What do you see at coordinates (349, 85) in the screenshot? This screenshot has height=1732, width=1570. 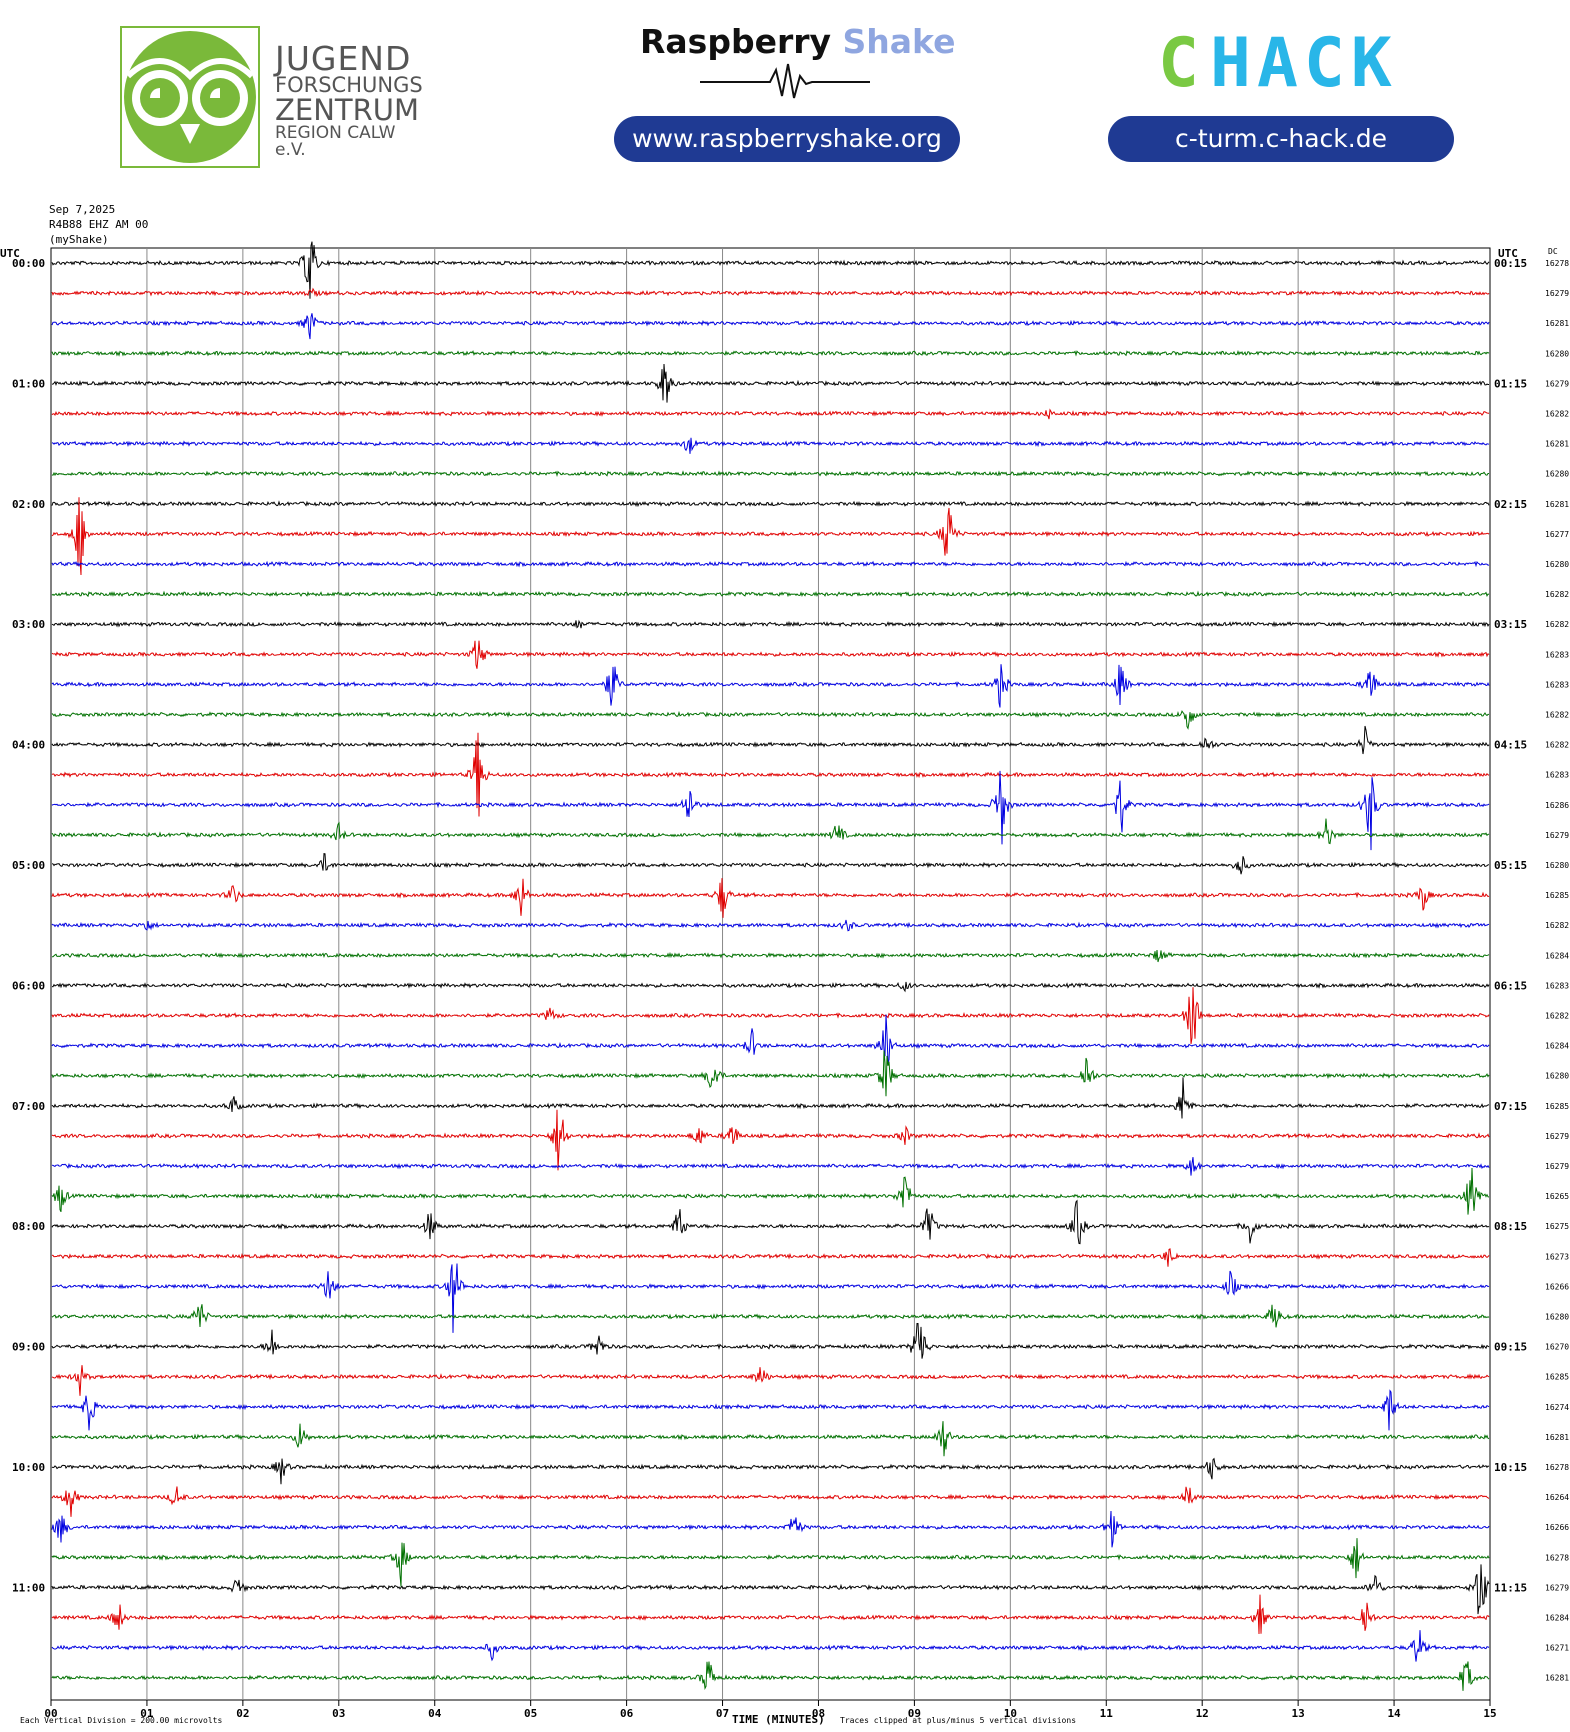 I see `jfz-line-2: FORSCHUNGS` at bounding box center [349, 85].